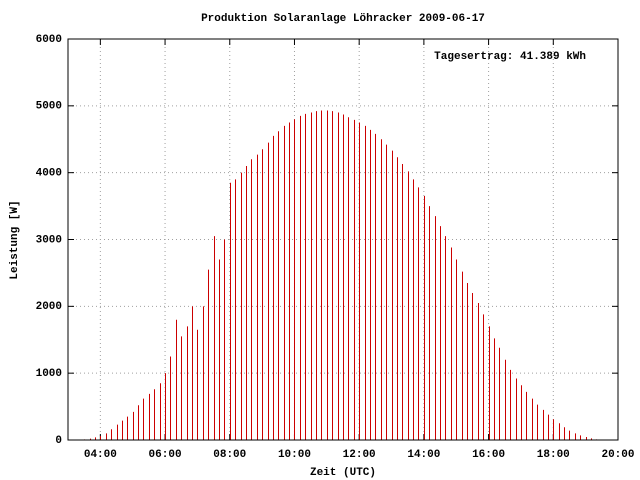  I want to click on y-tick-label: 3000, so click(49, 240).